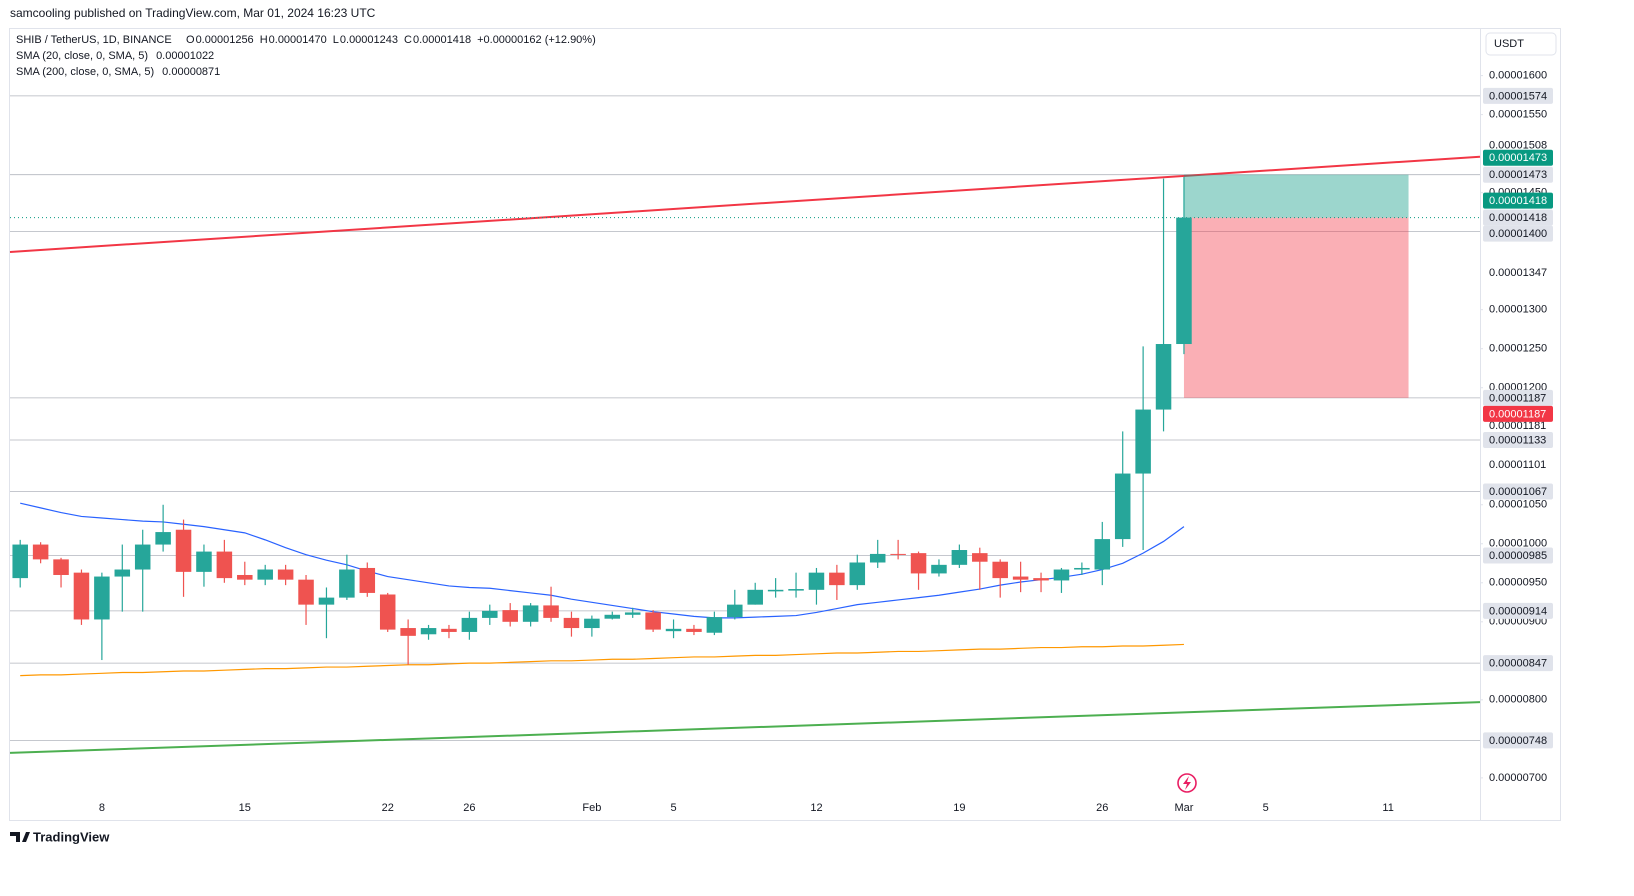 This screenshot has height=896, width=1634. Describe the element at coordinates (102, 808) in the screenshot. I see `x-tick-label: 8` at that location.